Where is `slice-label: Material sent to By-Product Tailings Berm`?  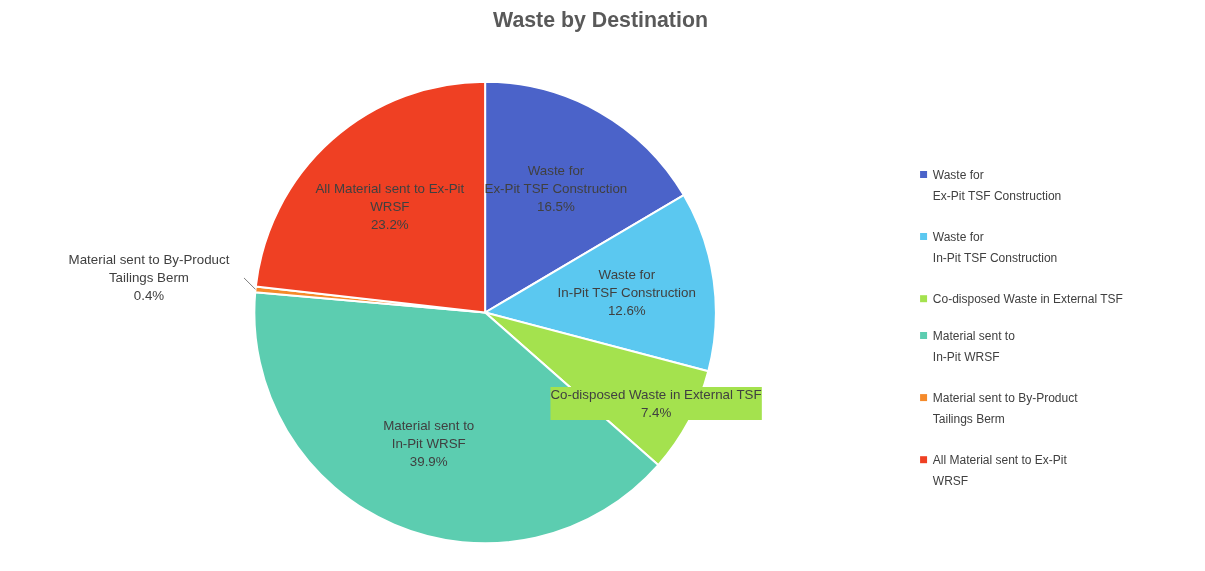 slice-label: Material sent to By-Product Tailings Berm is located at coordinates (149, 269).